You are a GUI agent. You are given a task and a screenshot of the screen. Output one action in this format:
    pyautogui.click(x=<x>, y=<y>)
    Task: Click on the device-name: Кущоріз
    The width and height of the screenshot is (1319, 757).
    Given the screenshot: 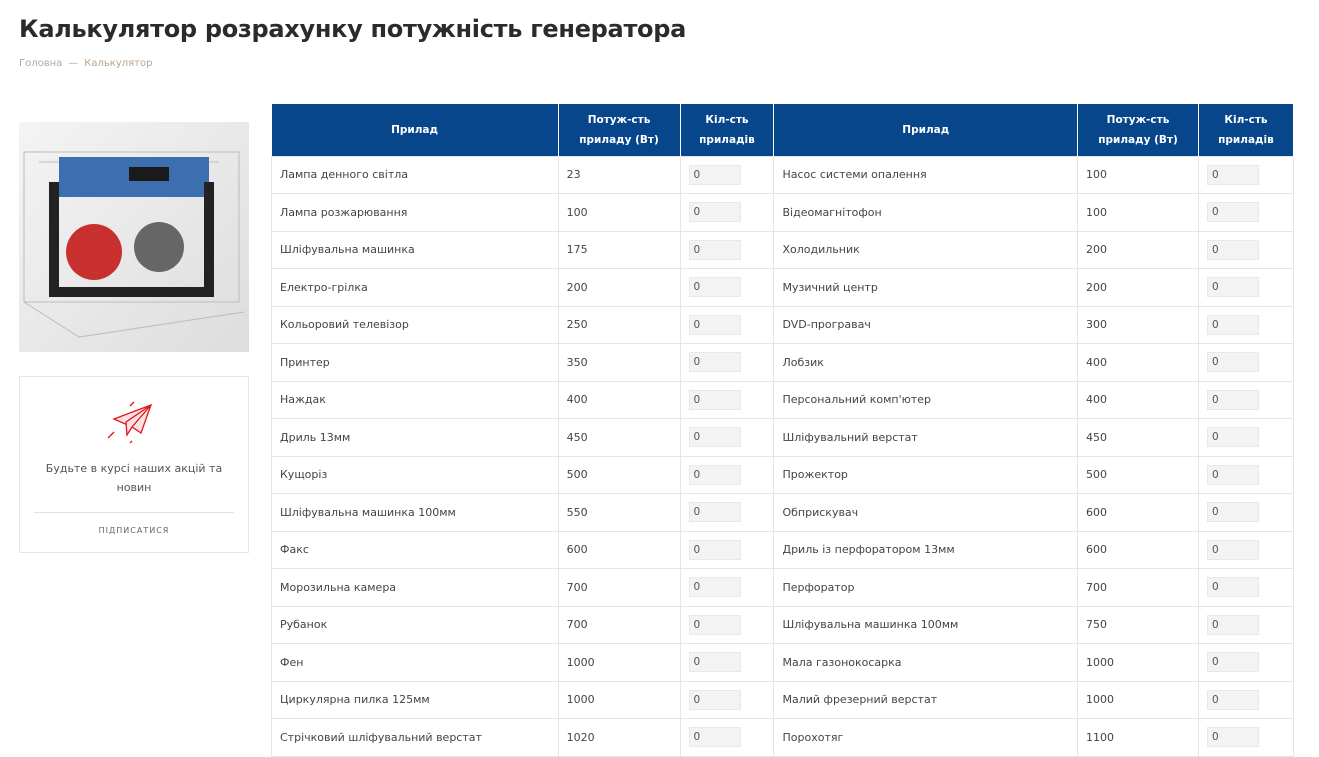 What is the action you would take?
    pyautogui.click(x=415, y=474)
    